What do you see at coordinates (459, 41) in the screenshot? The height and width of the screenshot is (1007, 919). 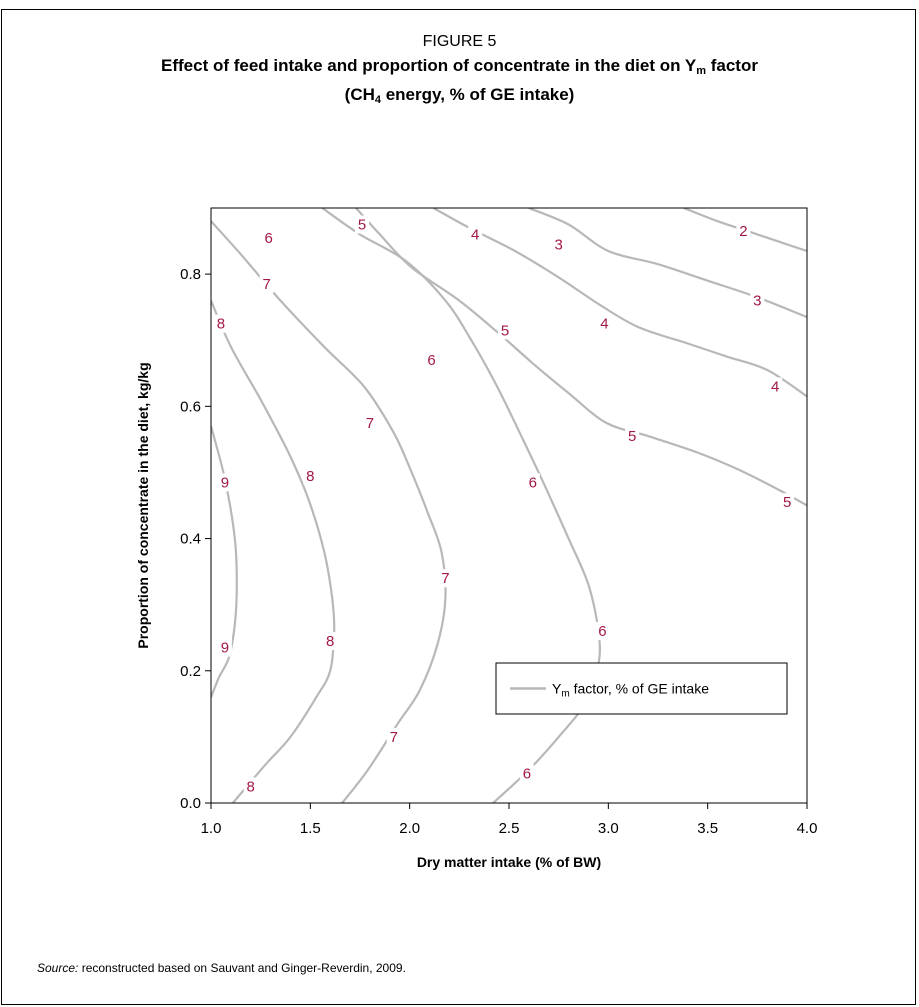 I see `figure-label: FIGURE 5` at bounding box center [459, 41].